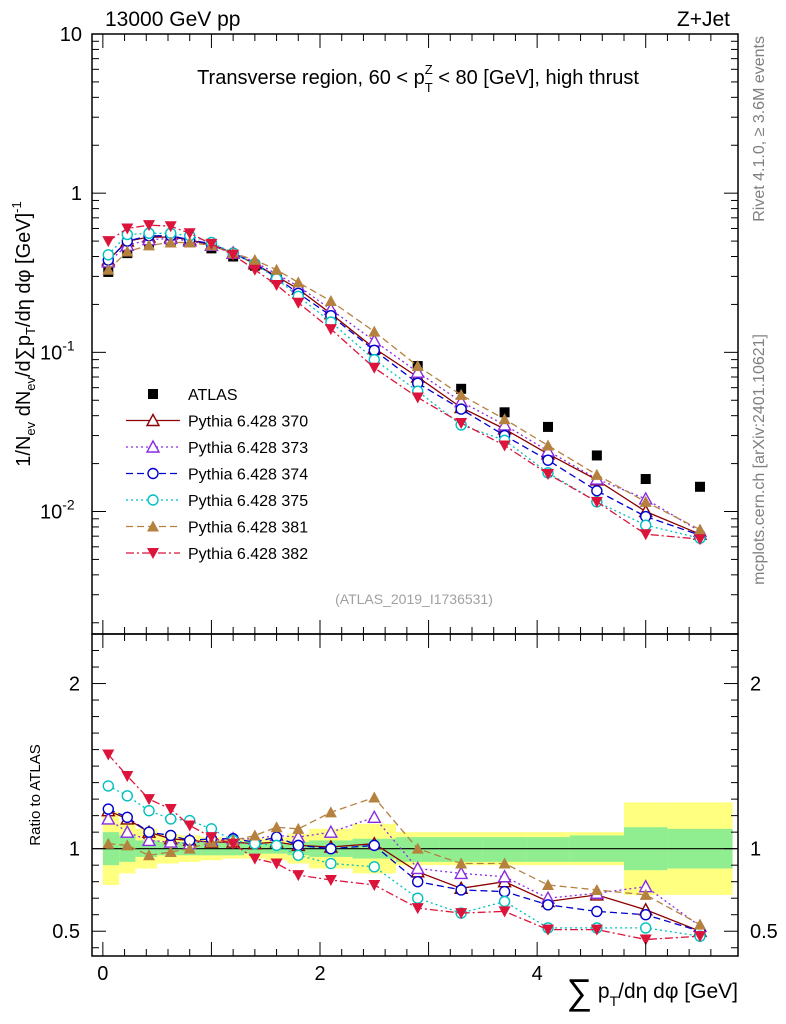 The image size is (786, 1024). I want to click on ratio-y-axis-label: Ratio to ATLAS, so click(35, 794).